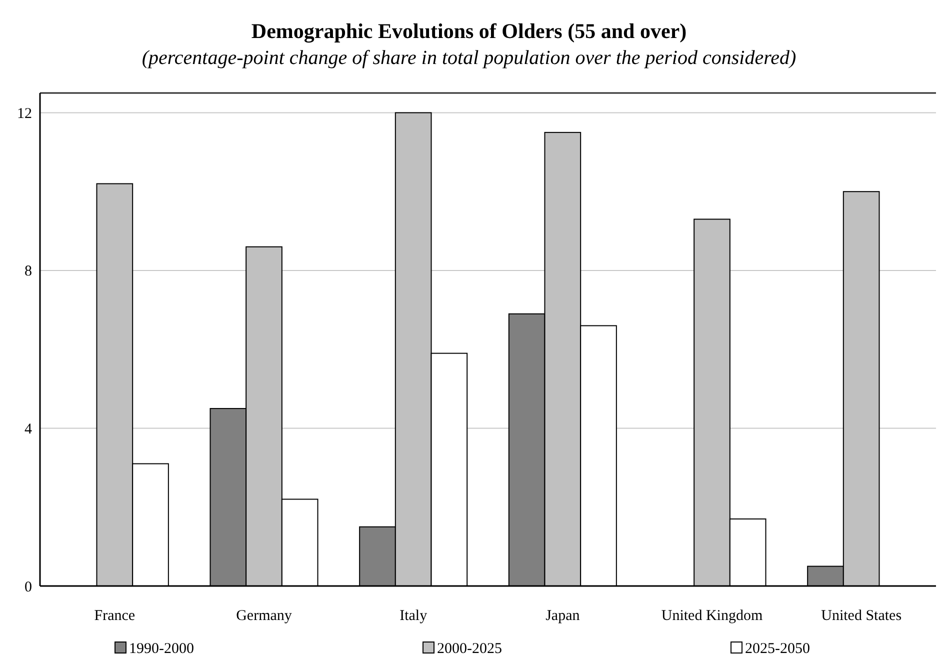  I want to click on legend-label: 1990-2000, so click(161, 649).